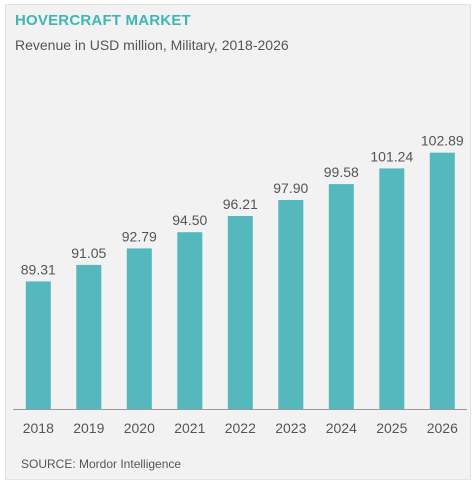 The image size is (476, 485). What do you see at coordinates (442, 280) in the screenshot?
I see `bar-2026` at bounding box center [442, 280].